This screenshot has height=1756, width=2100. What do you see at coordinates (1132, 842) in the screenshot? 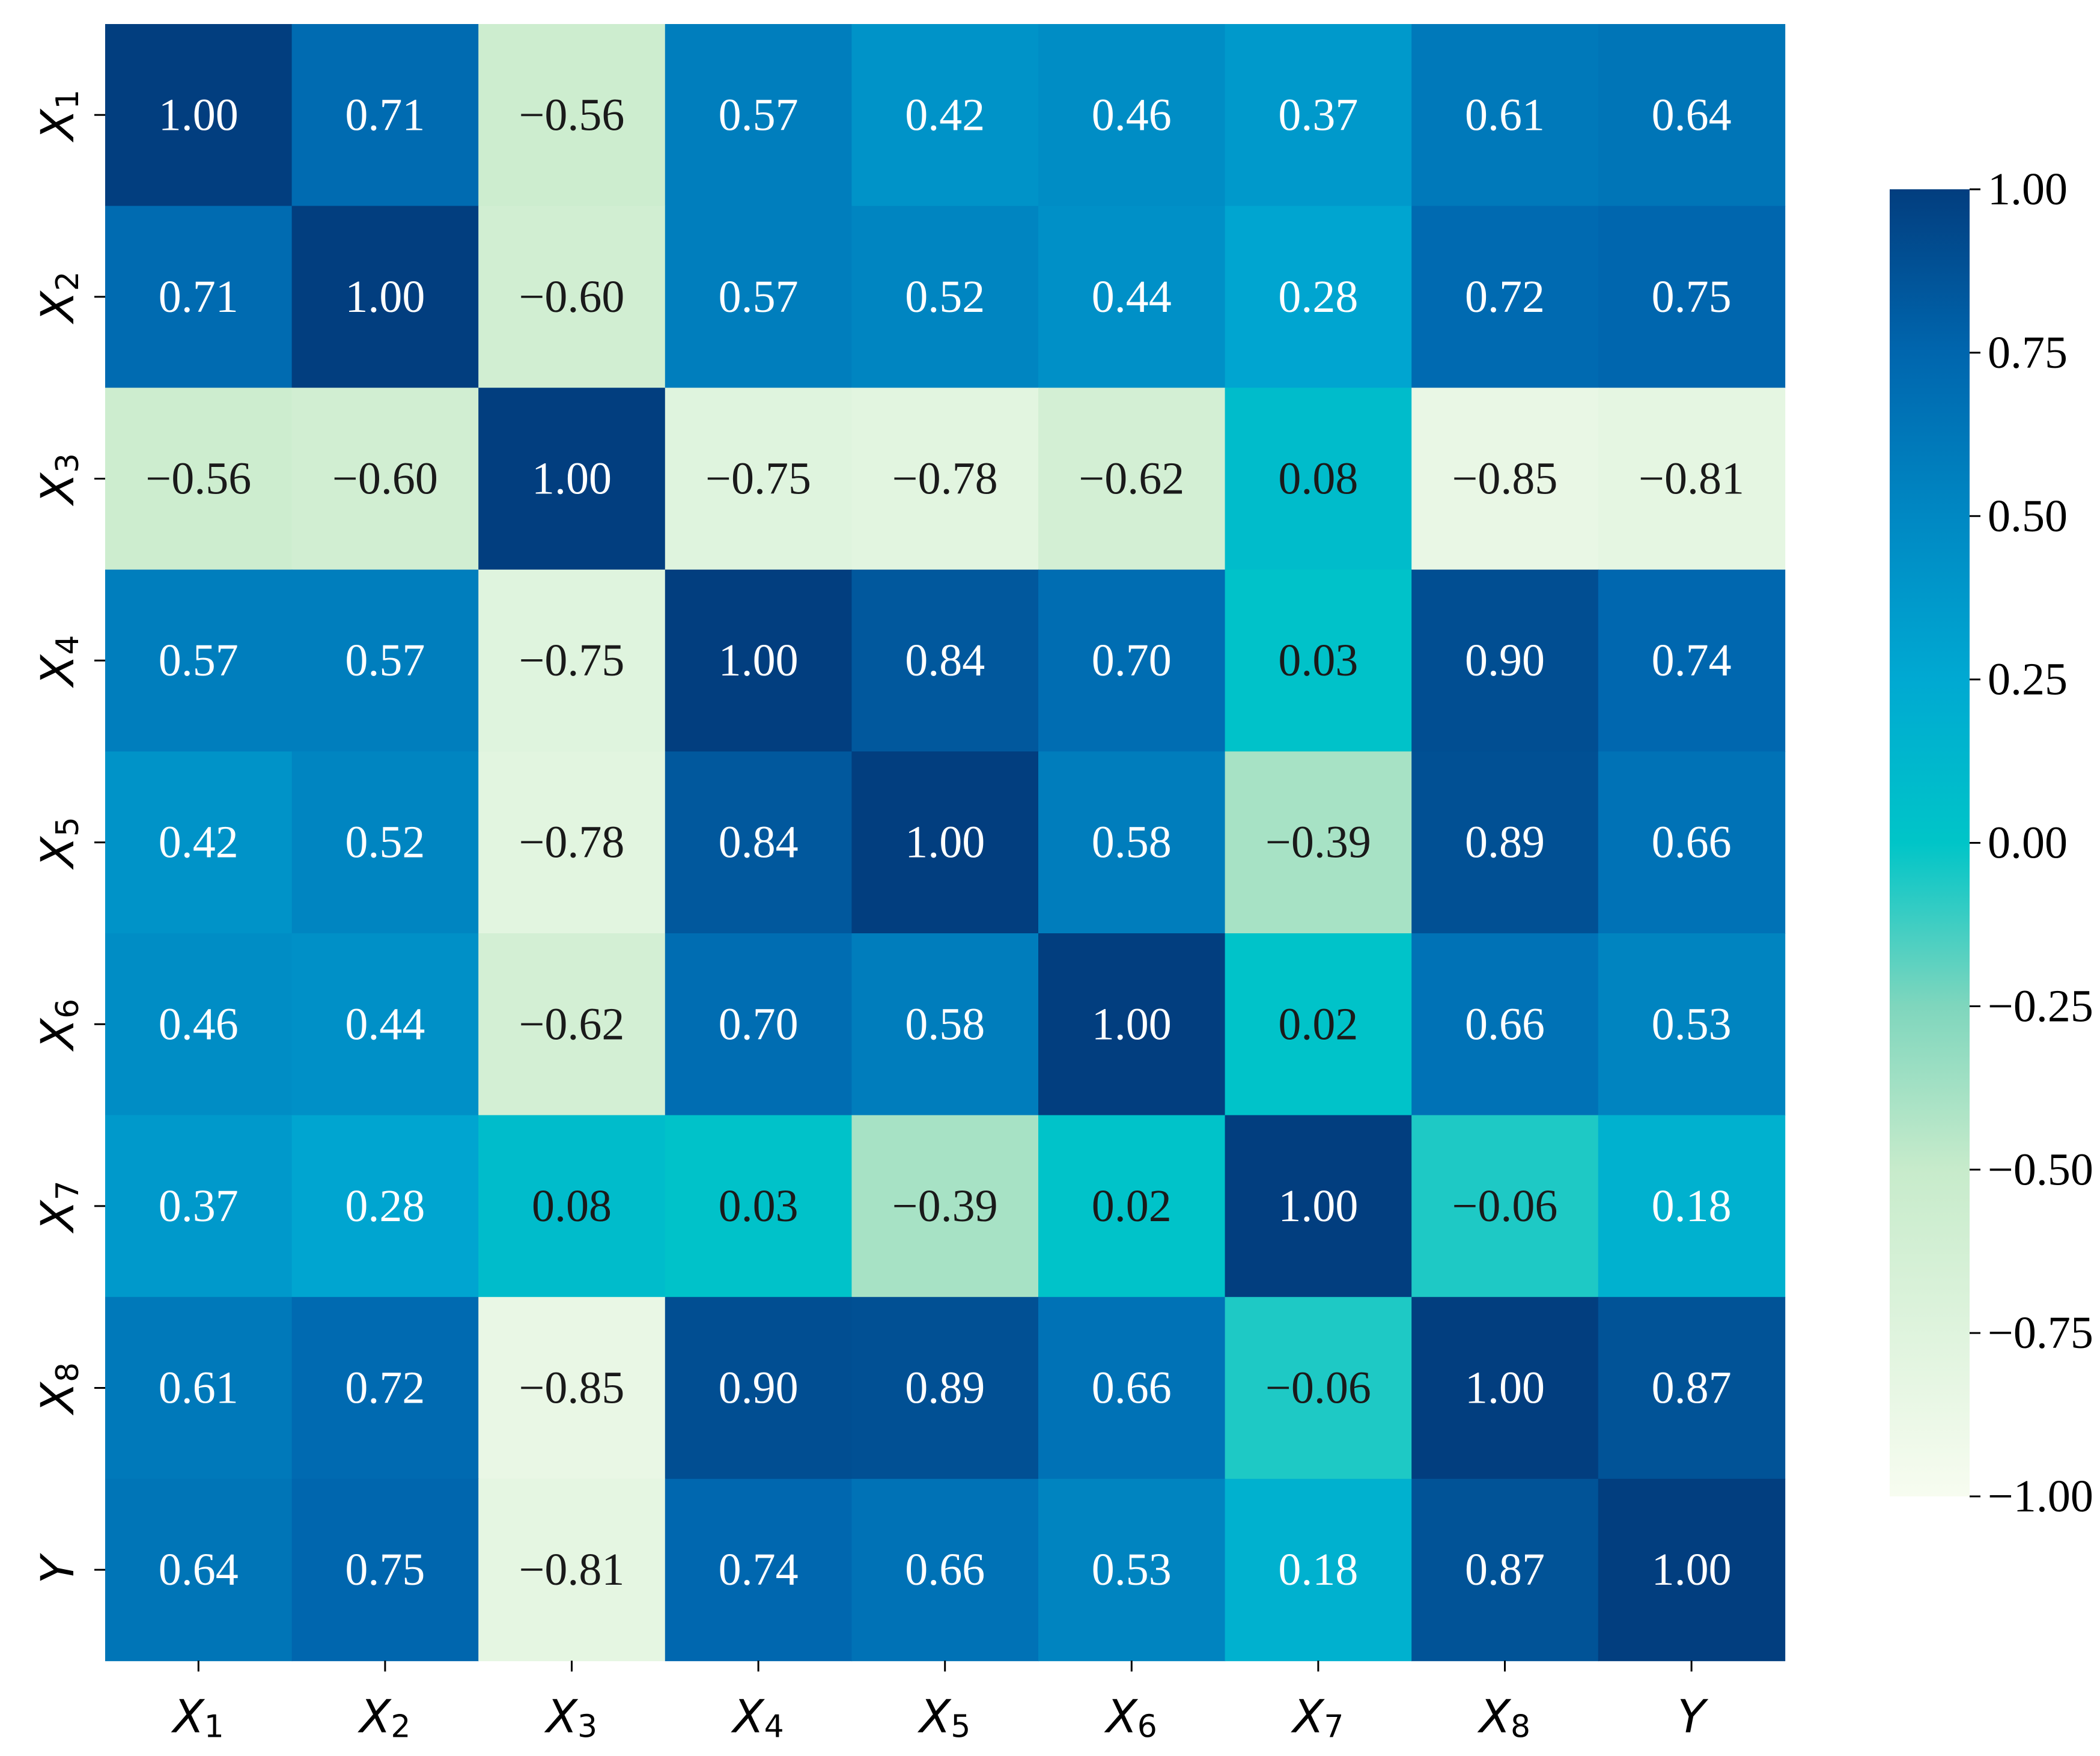
I see `cell-value-r5-c6: 0.58` at bounding box center [1132, 842].